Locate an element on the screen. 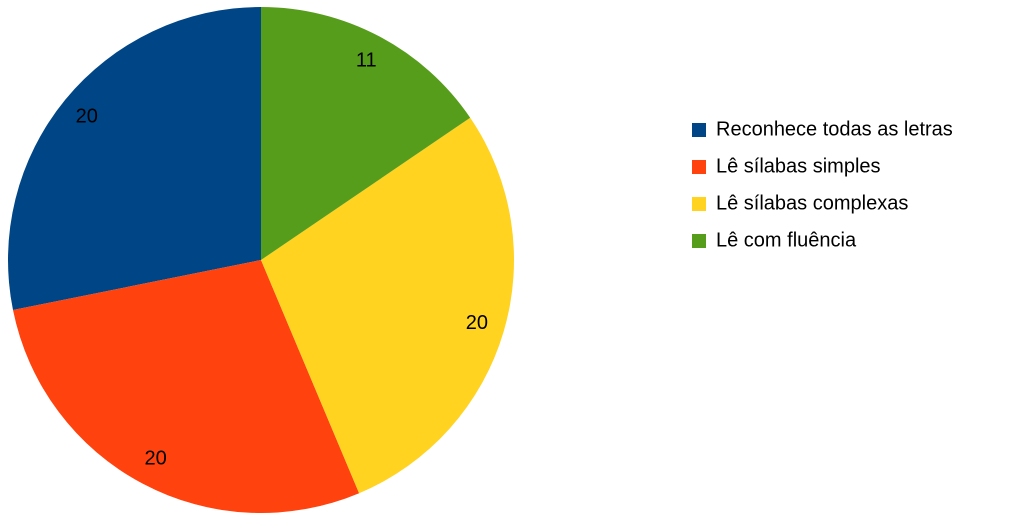 The image size is (1035, 513). data-label: 11 is located at coordinates (366, 60).